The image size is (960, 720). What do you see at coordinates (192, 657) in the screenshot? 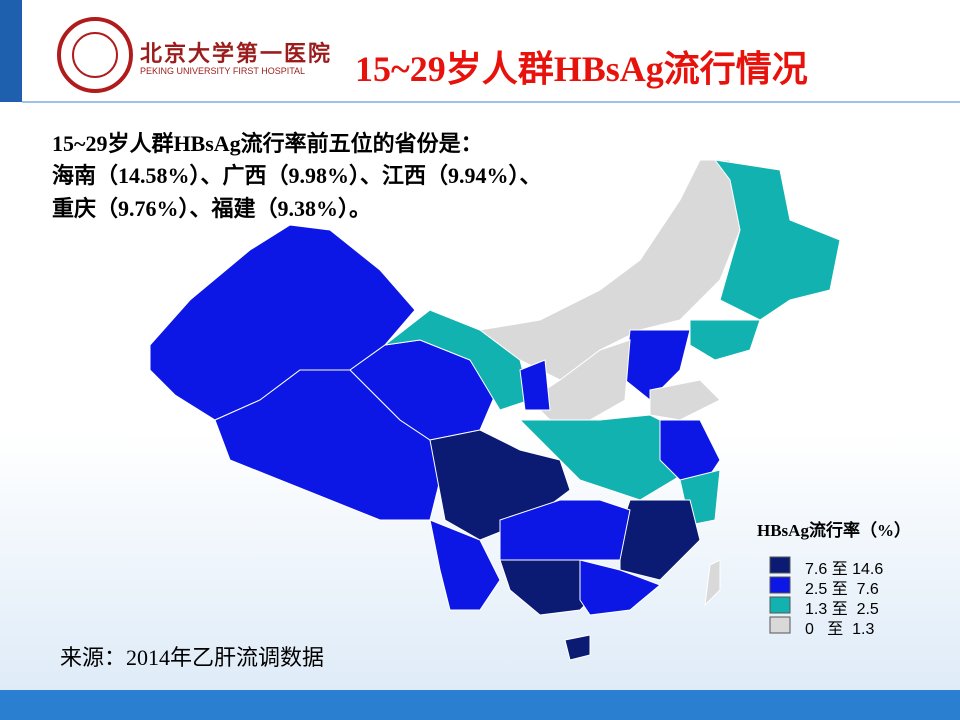
I see `source: 来源：2014年乙肝流调数据` at bounding box center [192, 657].